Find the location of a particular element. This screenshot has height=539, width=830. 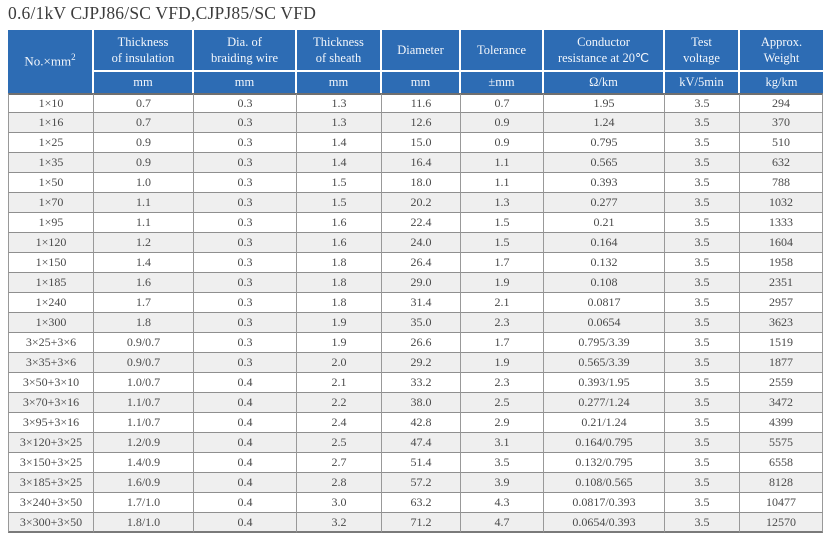

table-row: 1×95 1.1 0.3 1.6 22.4 1.5 0.21 3.5 1333 is located at coordinates (415, 223).